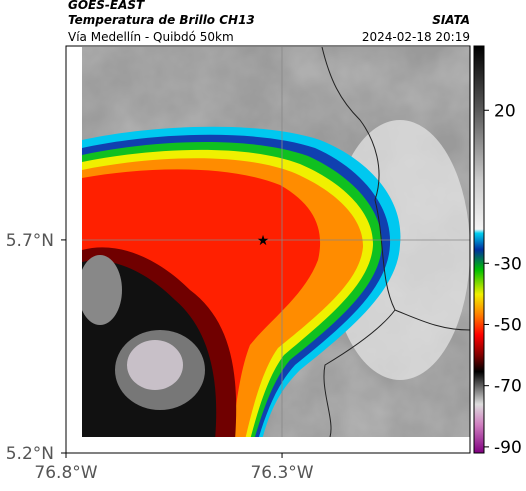 This screenshot has height=491, width=526. What do you see at coordinates (508, 264) in the screenshot?
I see `colorbar-tick-label: -30` at bounding box center [508, 264].